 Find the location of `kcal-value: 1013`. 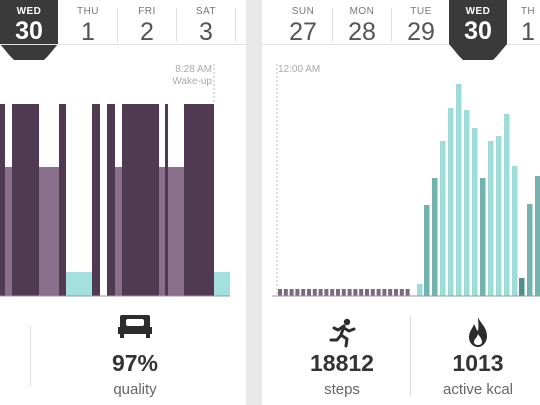

kcal-value: 1013 is located at coordinates (478, 363).